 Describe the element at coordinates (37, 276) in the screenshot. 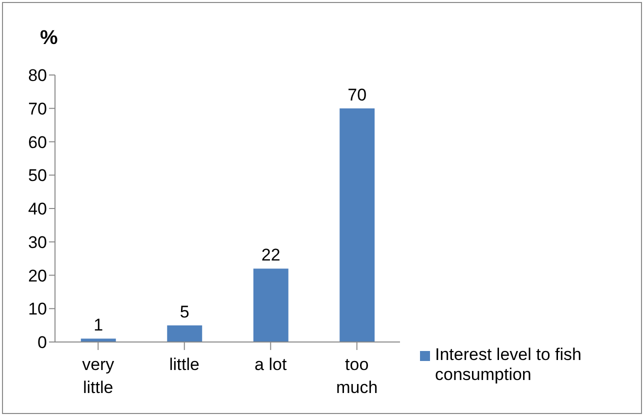

I see `y-tick-label: 20` at that location.